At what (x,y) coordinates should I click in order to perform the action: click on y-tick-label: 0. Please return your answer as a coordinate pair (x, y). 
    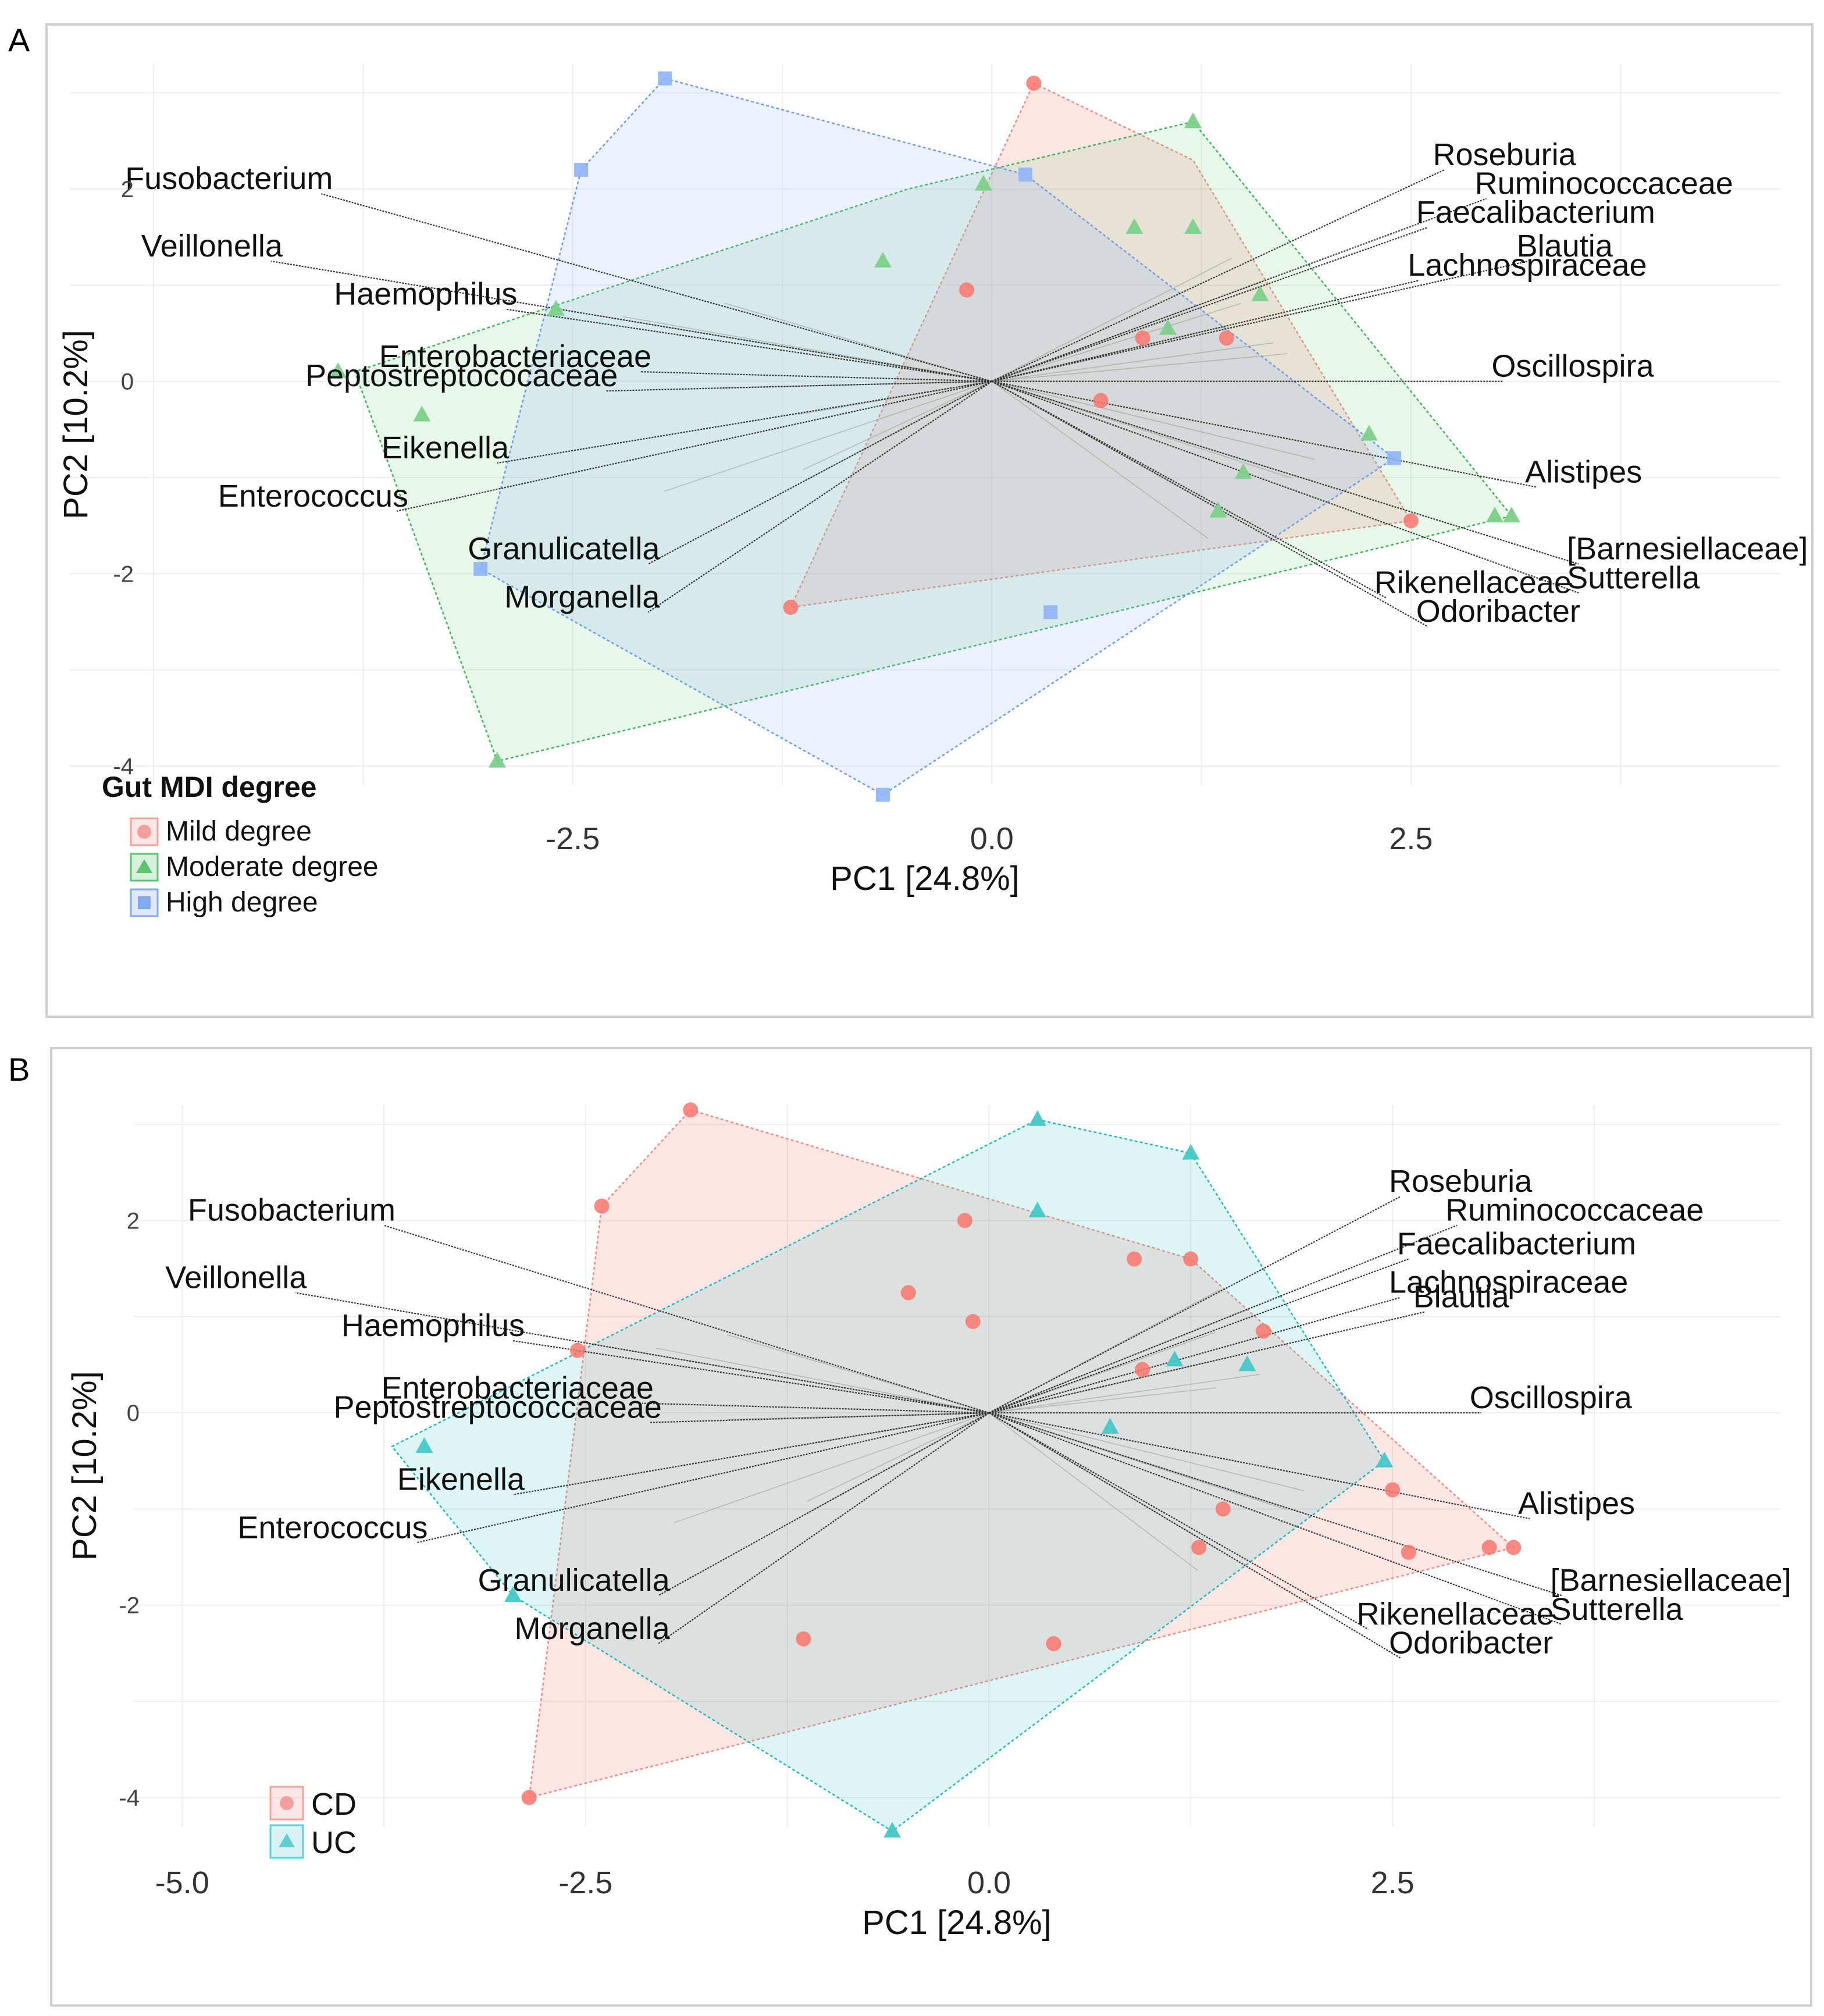
    Looking at the image, I should click on (133, 1413).